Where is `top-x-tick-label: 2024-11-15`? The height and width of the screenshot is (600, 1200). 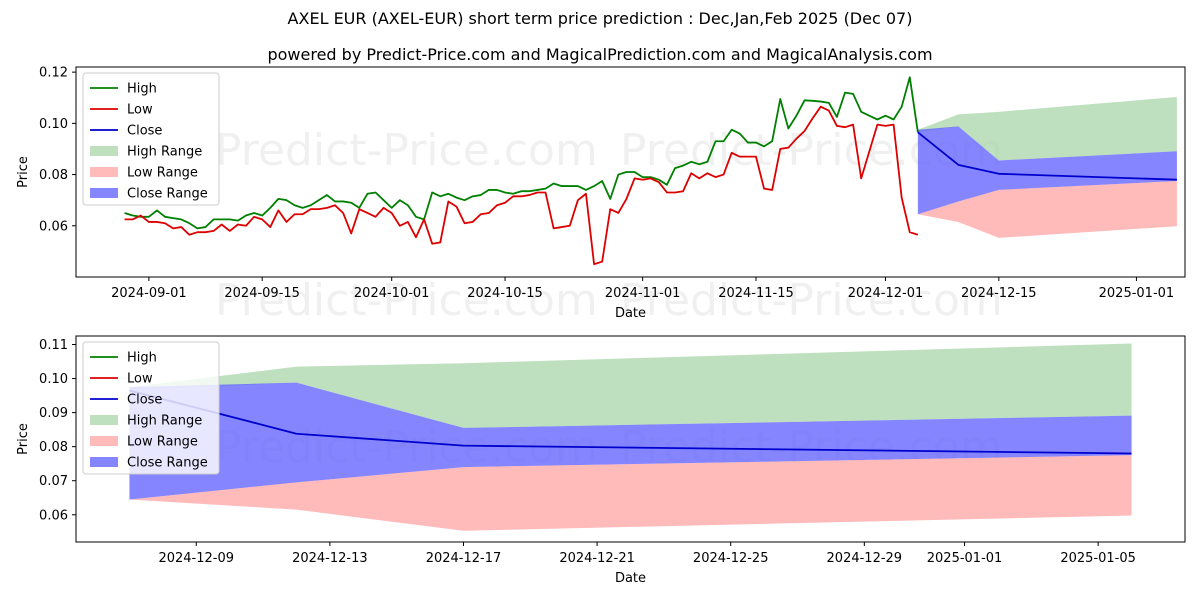 top-x-tick-label: 2024-11-15 is located at coordinates (756, 293).